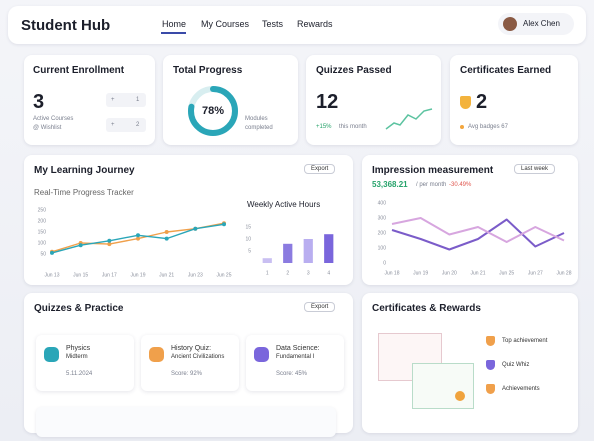 The height and width of the screenshot is (441, 594). What do you see at coordinates (166, 275) in the screenshot?
I see `x-tick-label: Jun 21` at bounding box center [166, 275].